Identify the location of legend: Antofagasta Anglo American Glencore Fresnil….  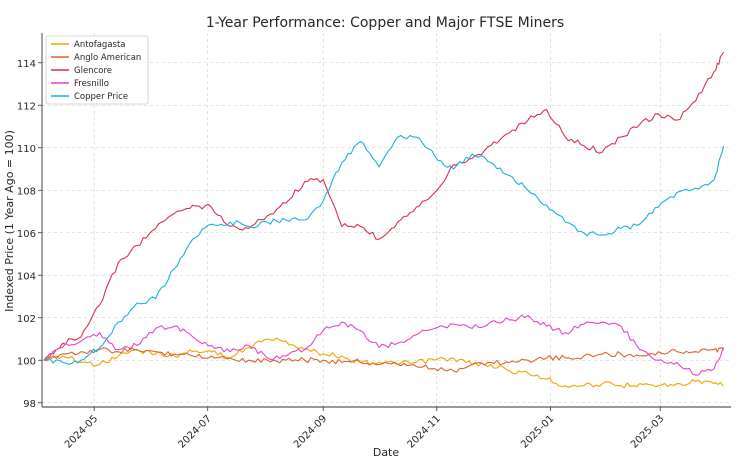
(97, 70).